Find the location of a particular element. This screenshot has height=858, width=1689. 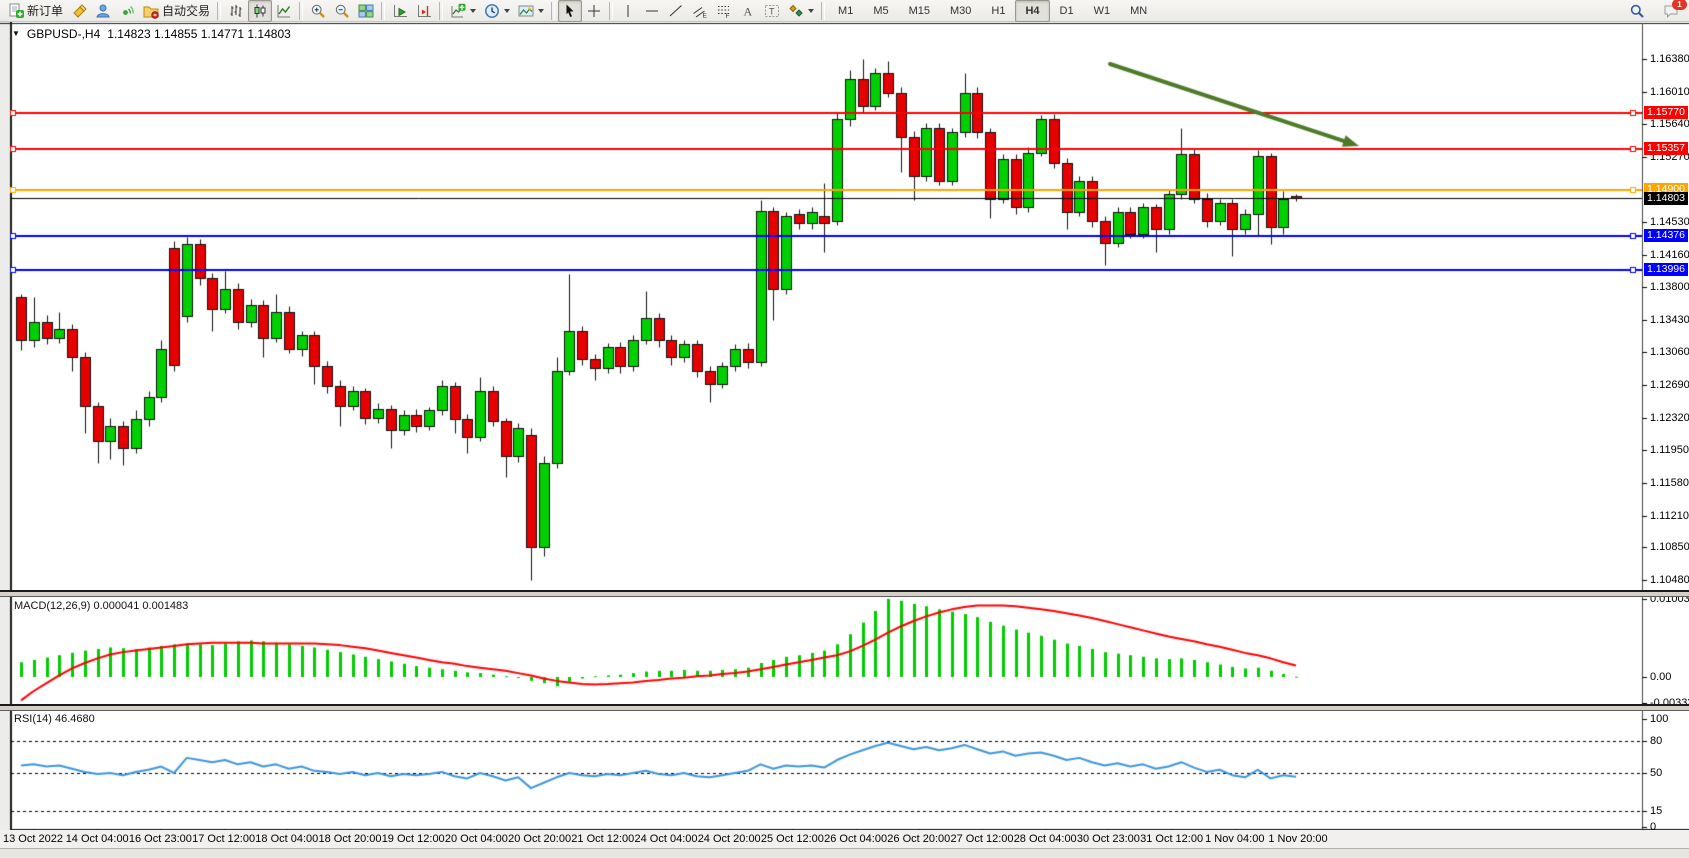

price-tick-label: 1.11580 is located at coordinates (1669, 483).